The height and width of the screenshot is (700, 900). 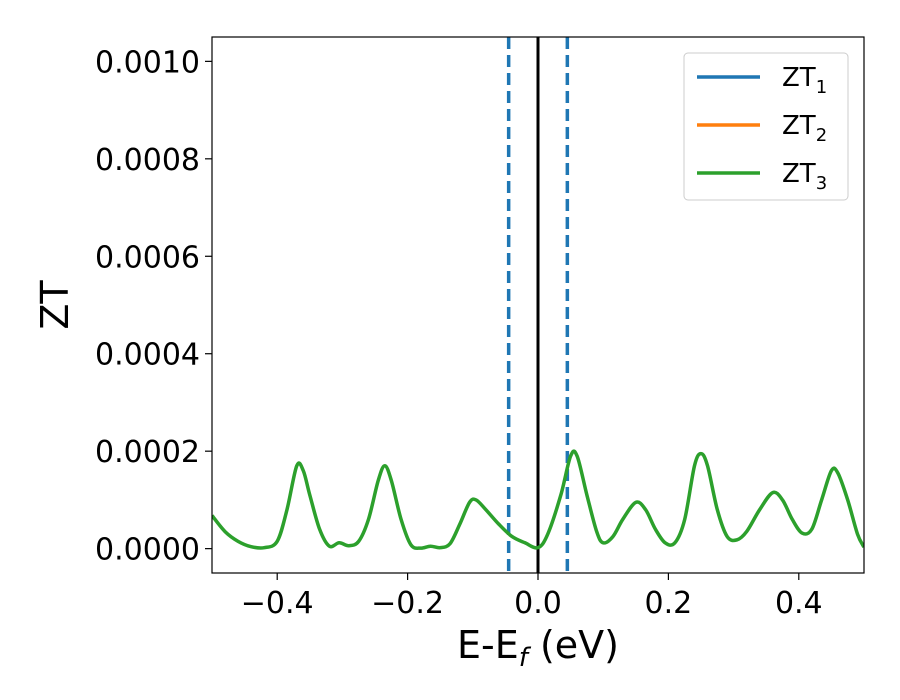 I want to click on y-tick-label: 0.0006, so click(x=147, y=257).